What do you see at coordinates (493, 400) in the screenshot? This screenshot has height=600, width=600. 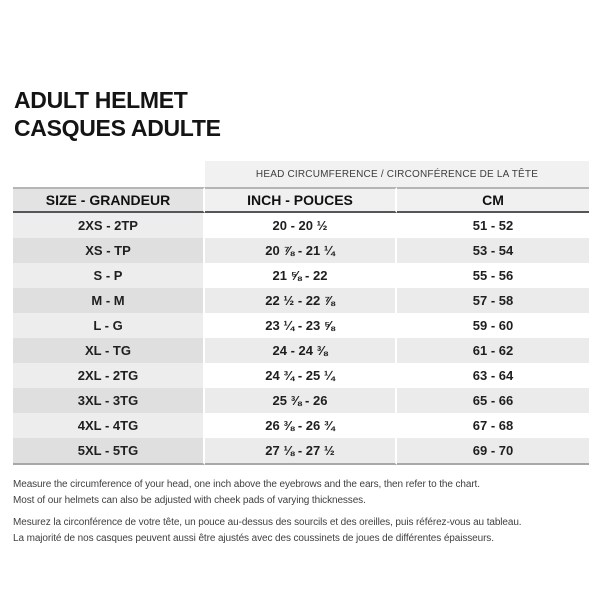 I see `cm-cell: 65 - 66` at bounding box center [493, 400].